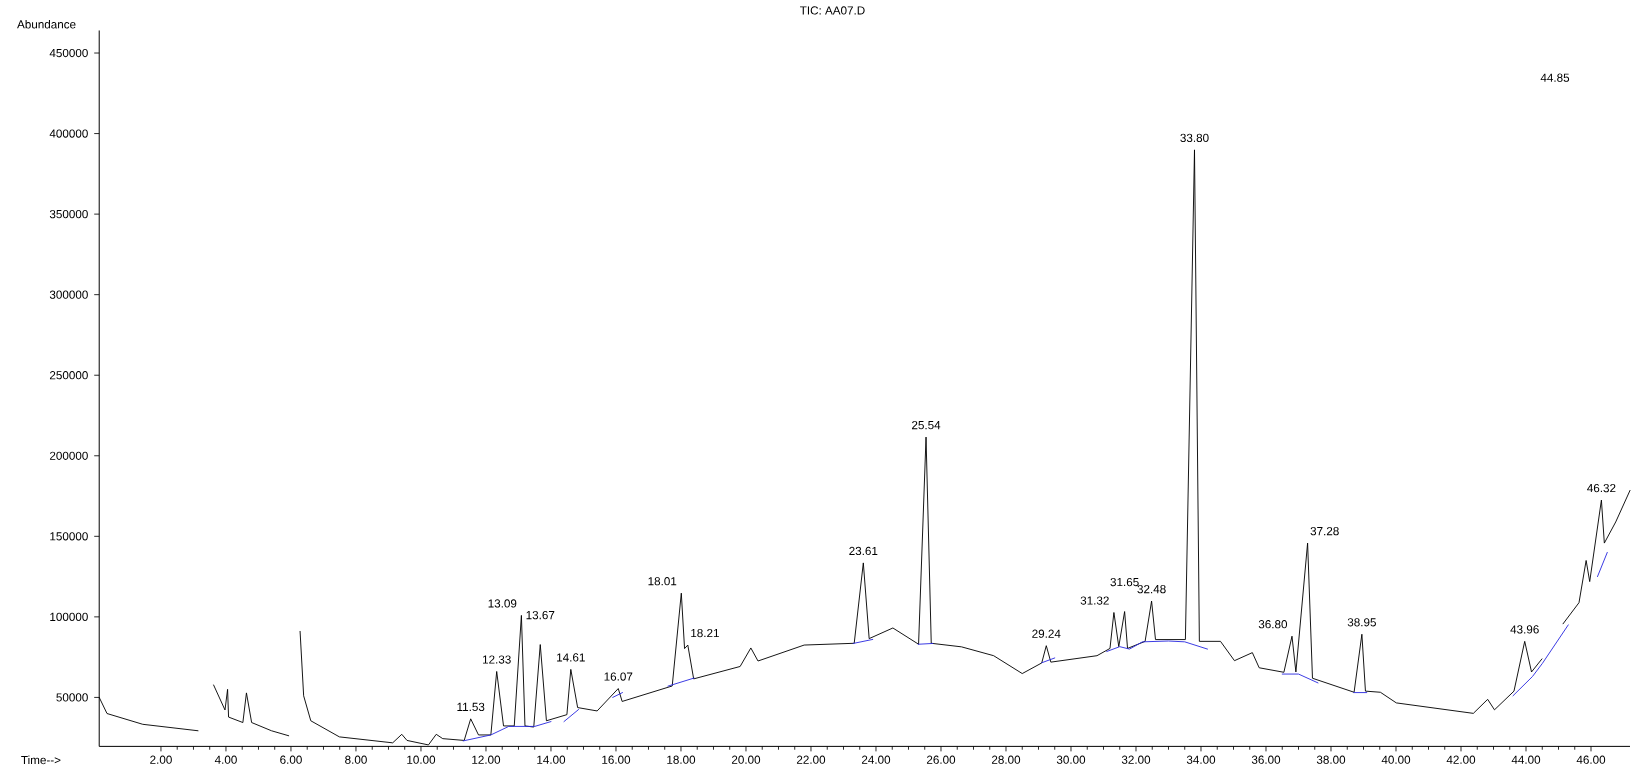 This screenshot has width=1631, height=770. I want to click on x-tick-label: 34.00, so click(1201, 759).